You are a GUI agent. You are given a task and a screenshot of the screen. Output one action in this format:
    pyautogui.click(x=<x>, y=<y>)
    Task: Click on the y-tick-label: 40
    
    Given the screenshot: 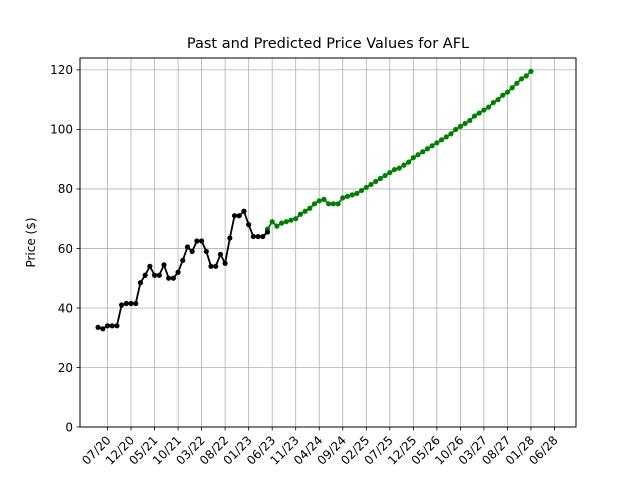 What is the action you would take?
    pyautogui.click(x=65, y=308)
    